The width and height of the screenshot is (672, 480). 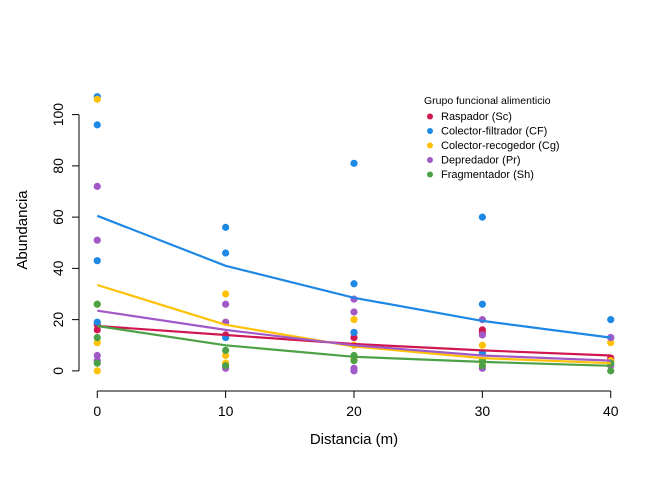 What do you see at coordinates (58, 115) in the screenshot?
I see `y-tick-label: 100` at bounding box center [58, 115].